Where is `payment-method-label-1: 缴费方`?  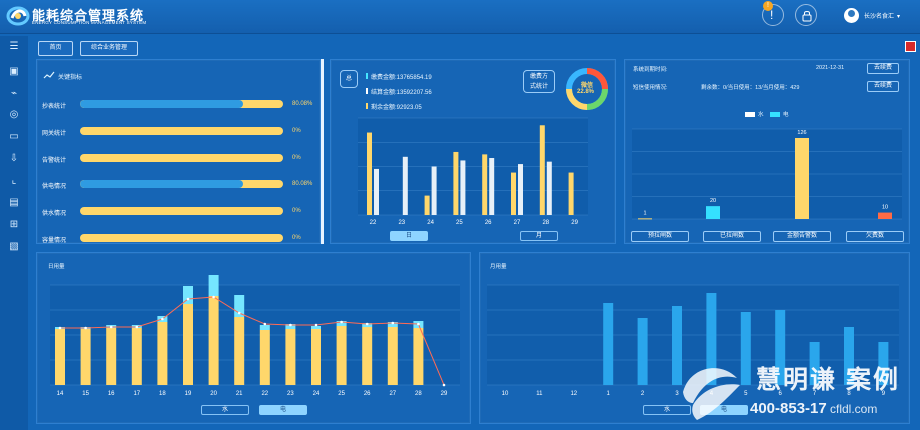
payment-method-label-1: 缴费方 is located at coordinates (538, 77).